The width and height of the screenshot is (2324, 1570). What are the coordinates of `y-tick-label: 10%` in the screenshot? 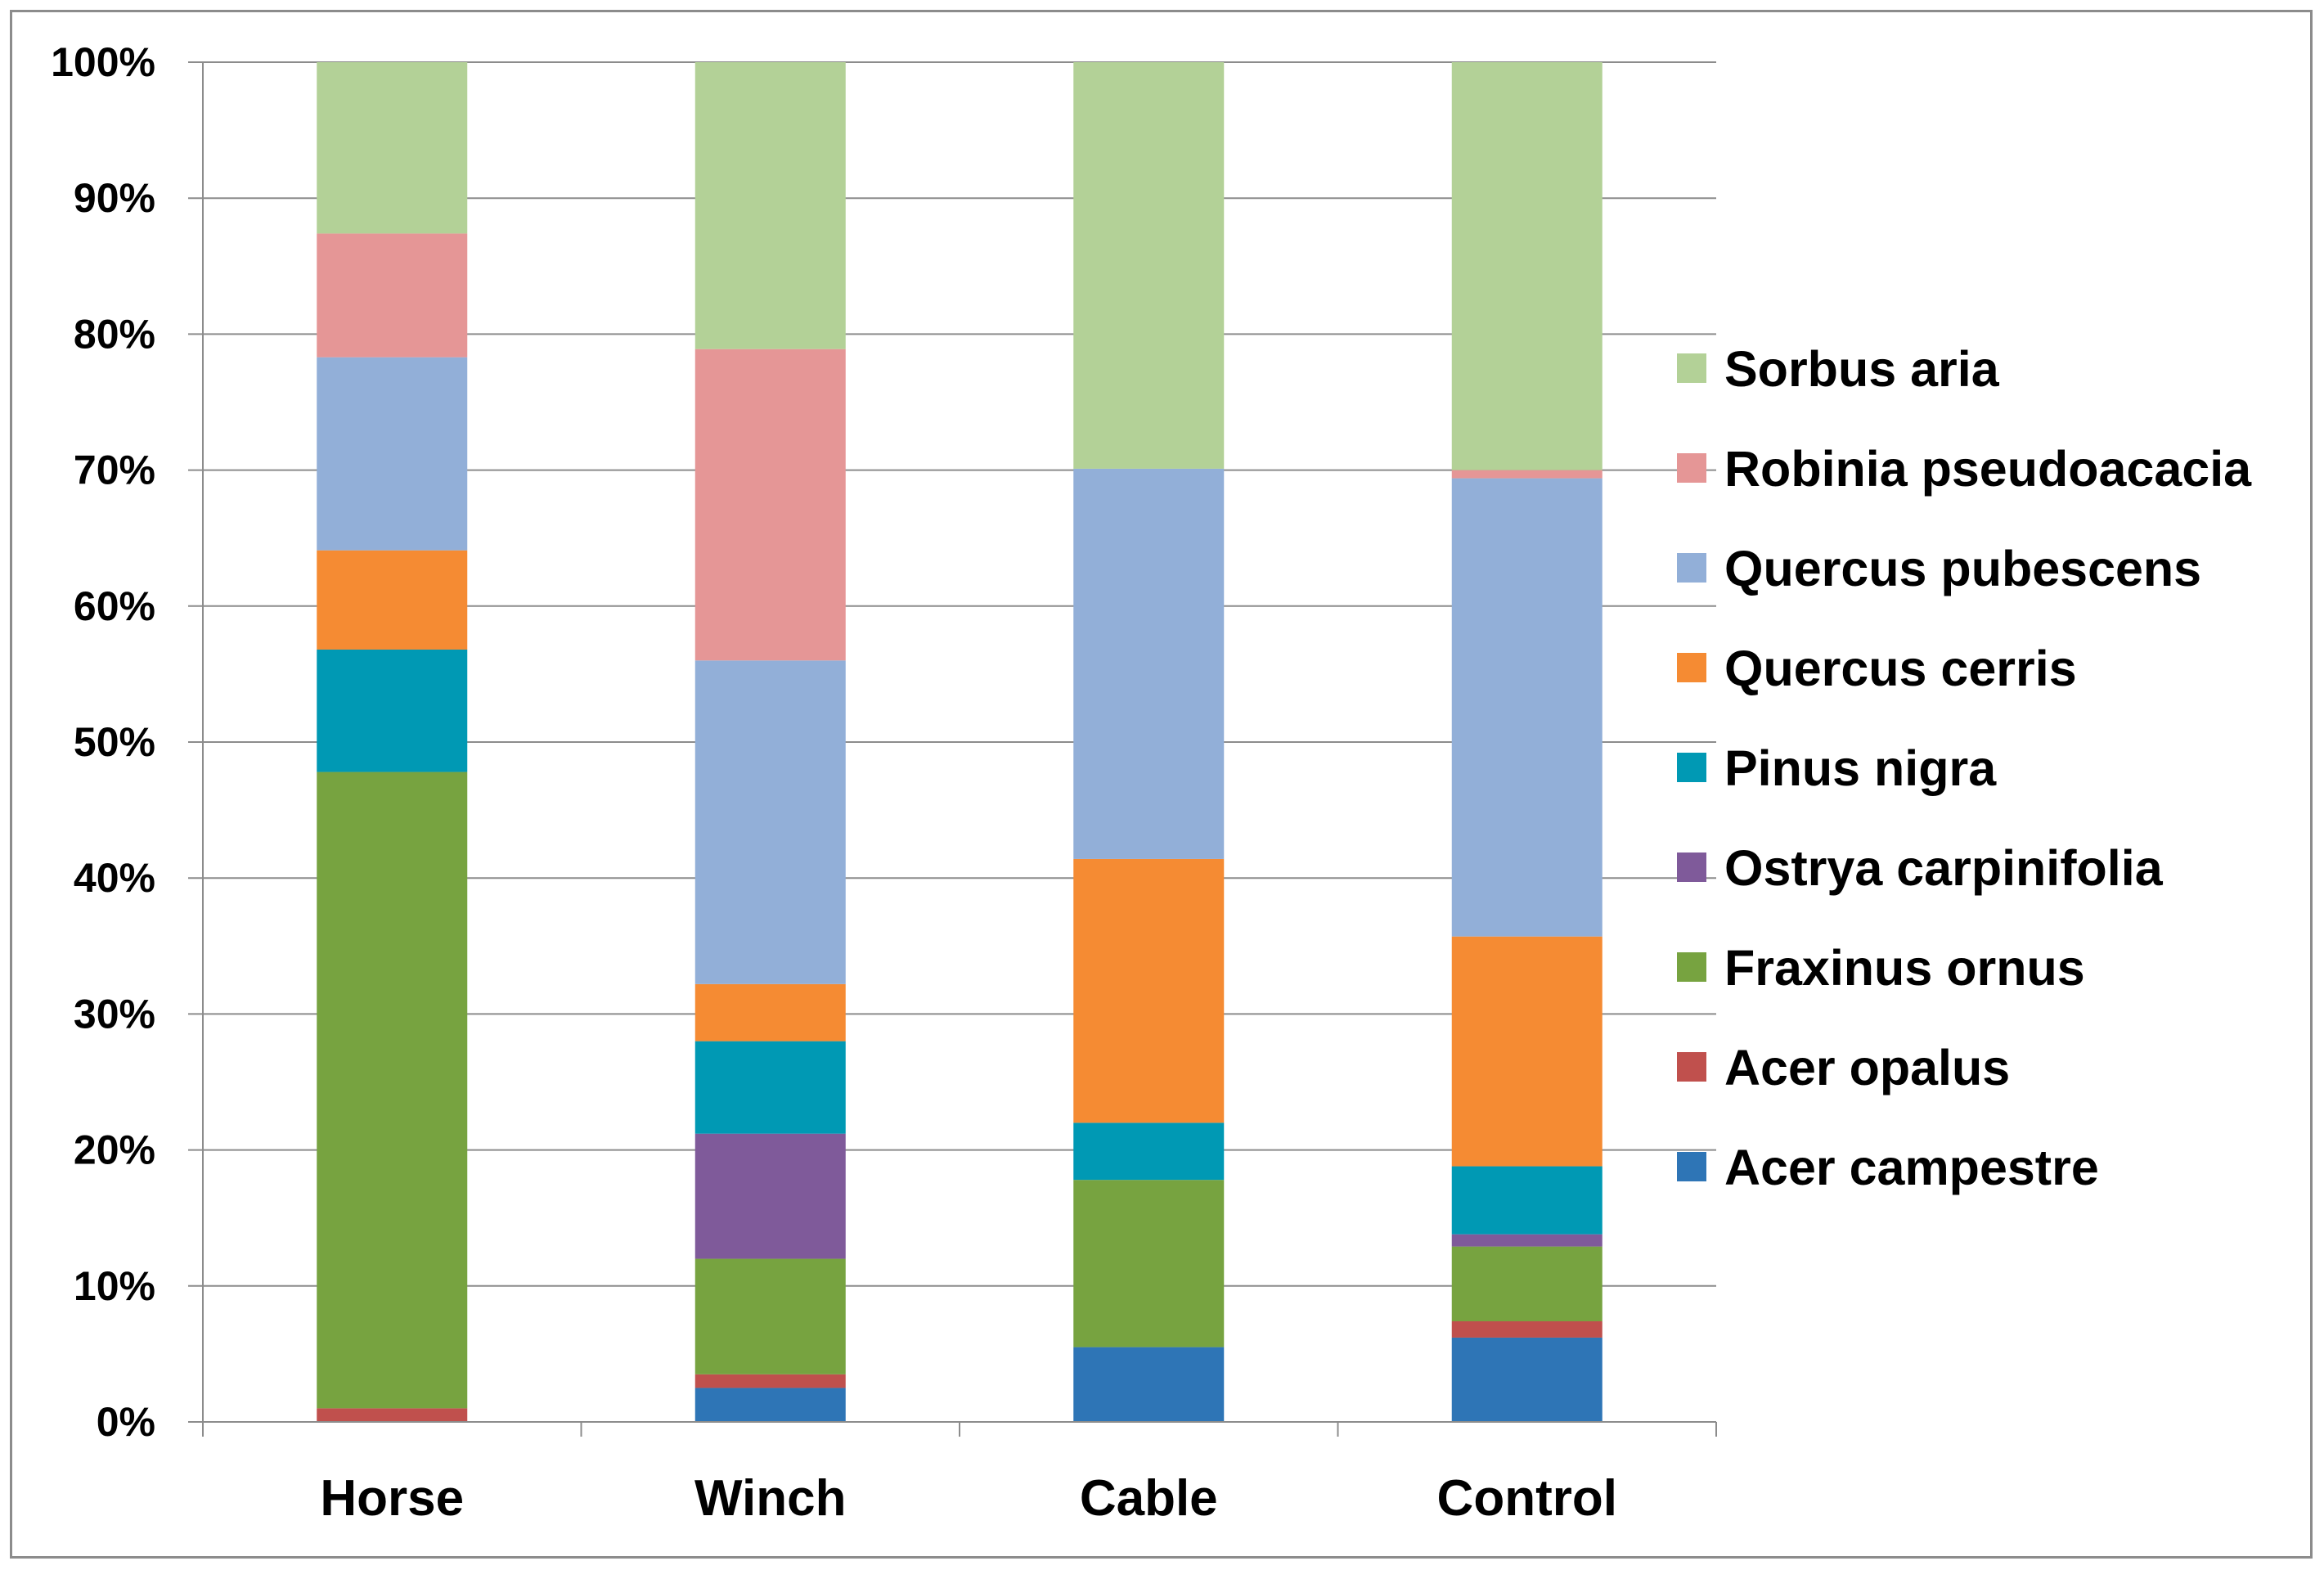 It's located at (114, 1286).